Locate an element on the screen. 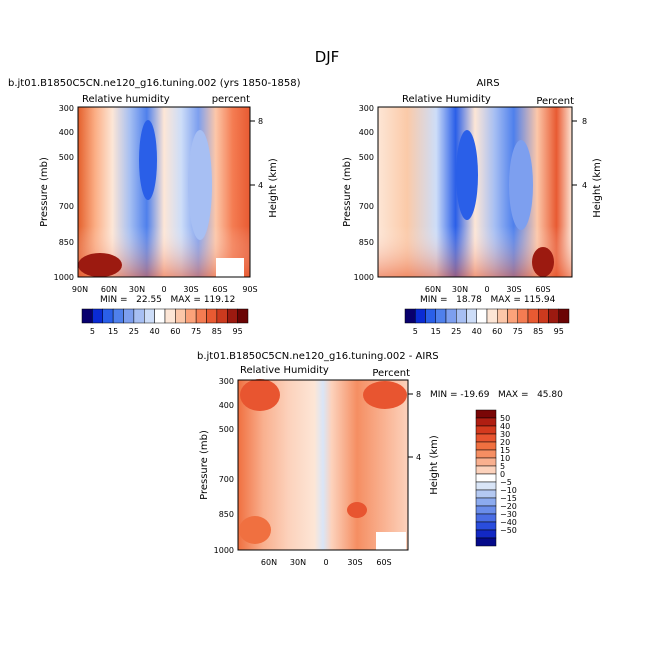 This screenshot has width=654, height=654. colorbar-label: 10 is located at coordinates (505, 458).